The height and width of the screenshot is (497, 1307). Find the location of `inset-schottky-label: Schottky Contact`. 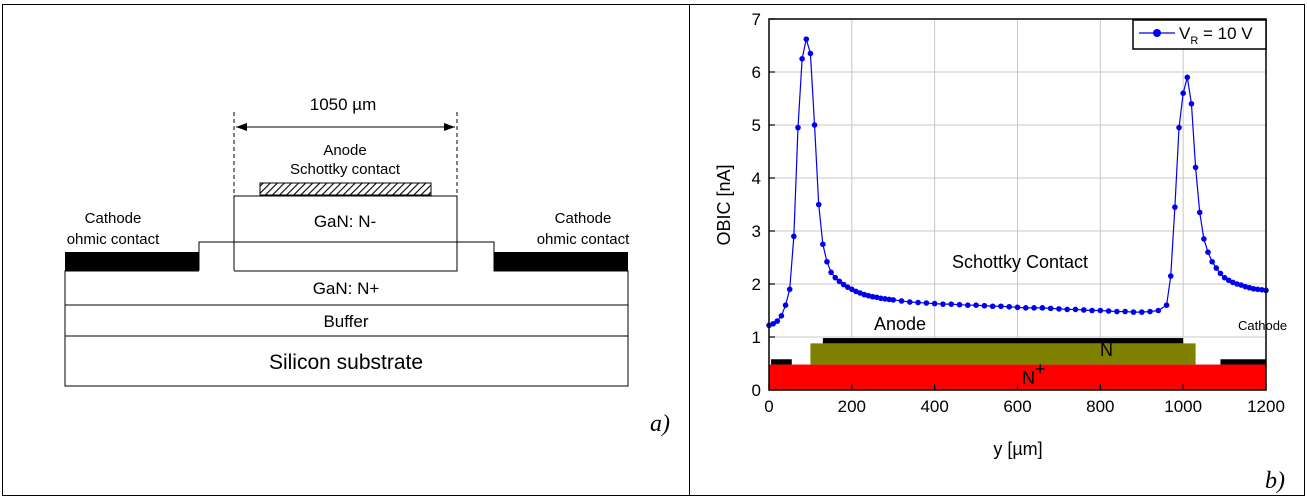

inset-schottky-label: Schottky Contact is located at coordinates (1020, 262).